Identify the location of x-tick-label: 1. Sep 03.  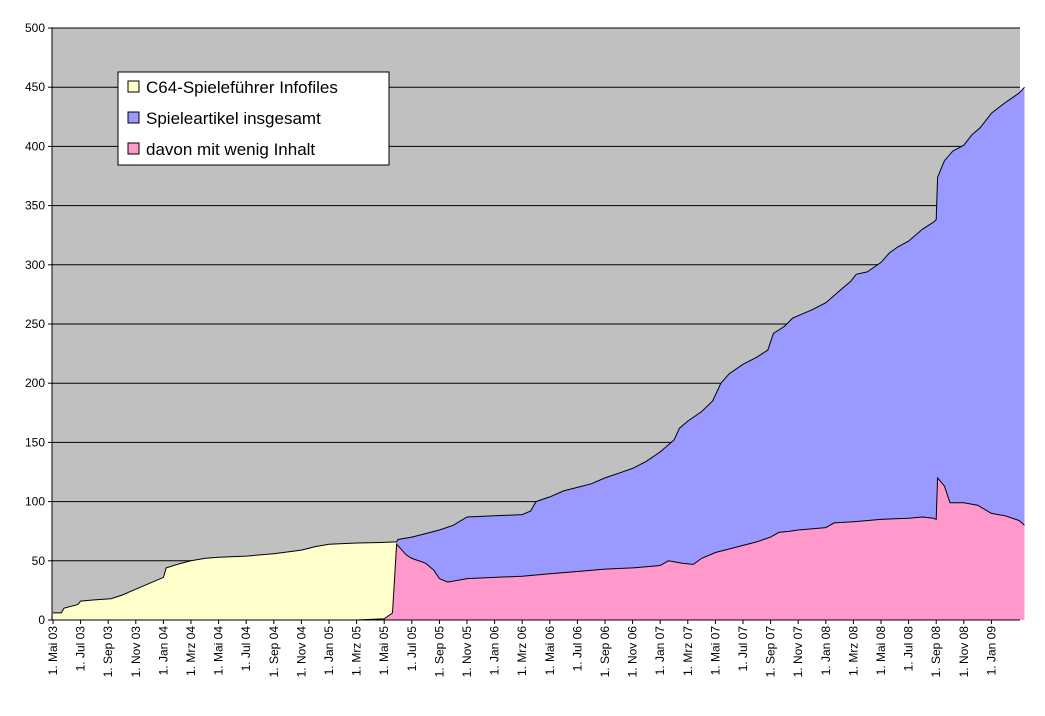
(108, 652).